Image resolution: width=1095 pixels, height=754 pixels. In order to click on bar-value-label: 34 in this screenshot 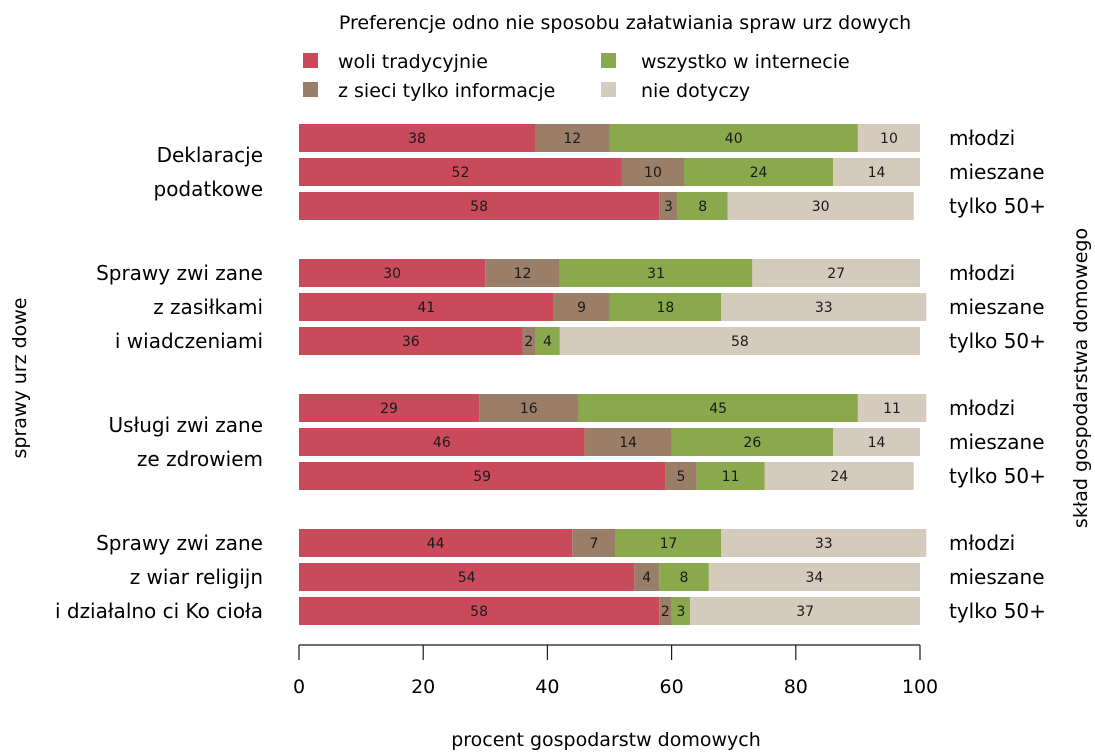, I will do `click(815, 578)`.